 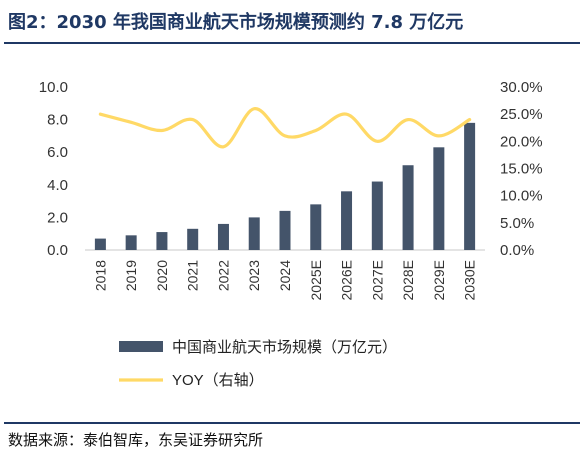 What do you see at coordinates (439, 280) in the screenshot?
I see `category-label: 2029E` at bounding box center [439, 280].